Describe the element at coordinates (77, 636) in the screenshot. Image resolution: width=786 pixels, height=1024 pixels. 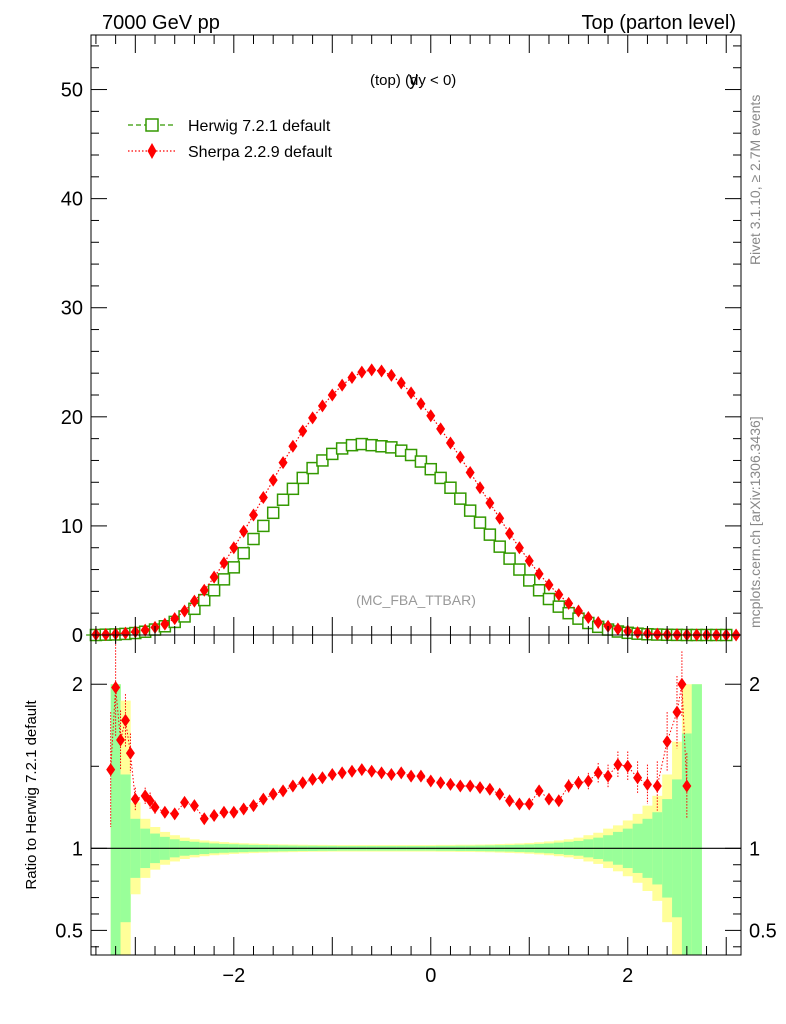
I see `y-tick-label: 0` at that location.